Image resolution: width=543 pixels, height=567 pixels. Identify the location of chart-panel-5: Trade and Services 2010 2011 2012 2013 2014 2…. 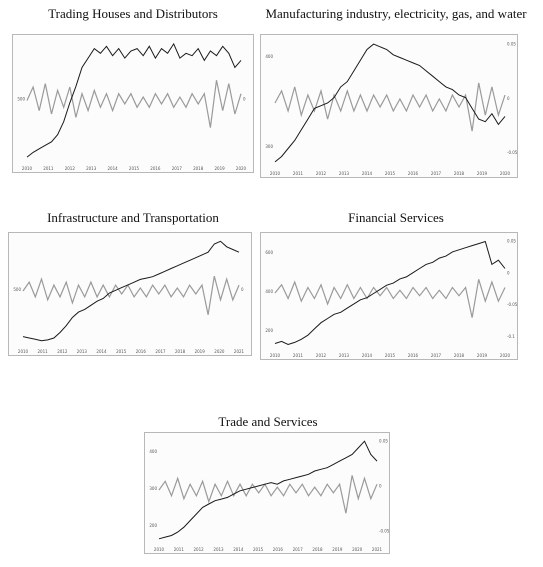
(268, 487).